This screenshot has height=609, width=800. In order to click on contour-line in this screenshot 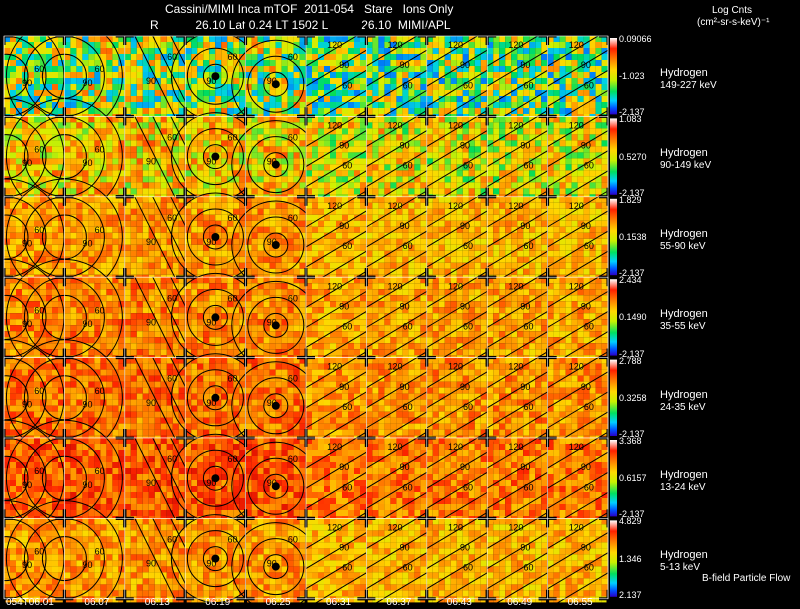, I will do `click(578, 169)`.